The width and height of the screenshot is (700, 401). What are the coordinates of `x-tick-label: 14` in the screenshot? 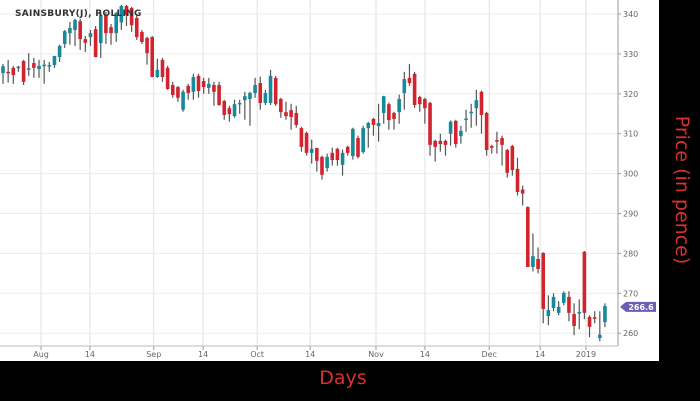 It's located at (90, 354).